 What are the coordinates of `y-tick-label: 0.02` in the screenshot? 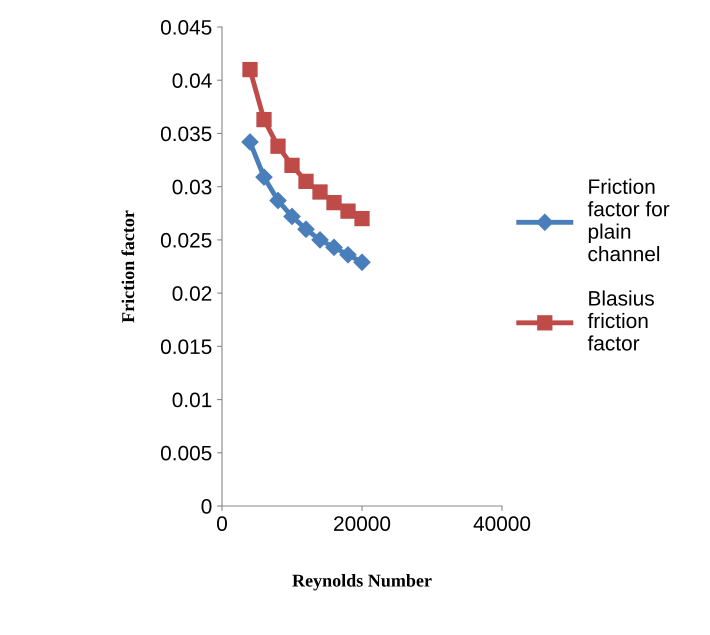 It's located at (192, 293).